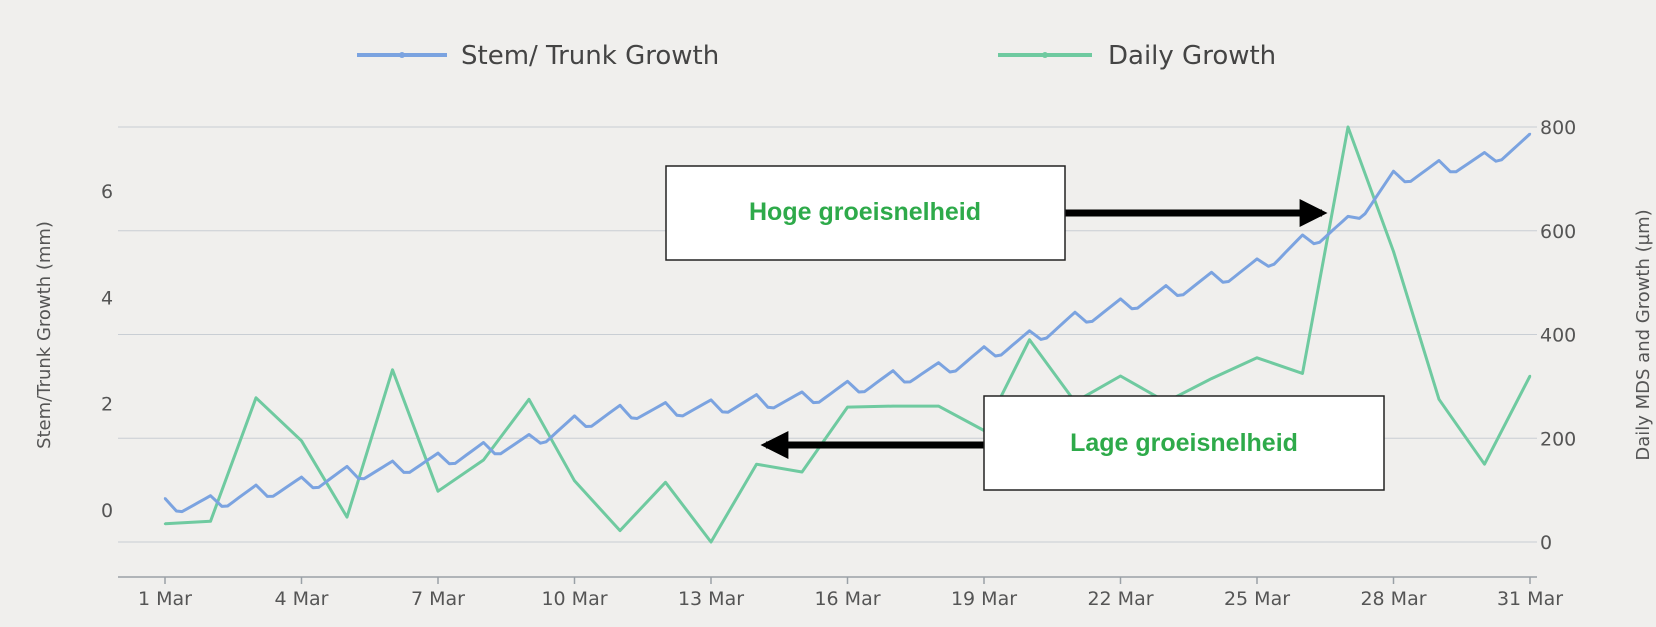 This screenshot has width=1656, height=627. Describe the element at coordinates (1558, 232) in the screenshot. I see `y-right-tick-label: 600` at that location.